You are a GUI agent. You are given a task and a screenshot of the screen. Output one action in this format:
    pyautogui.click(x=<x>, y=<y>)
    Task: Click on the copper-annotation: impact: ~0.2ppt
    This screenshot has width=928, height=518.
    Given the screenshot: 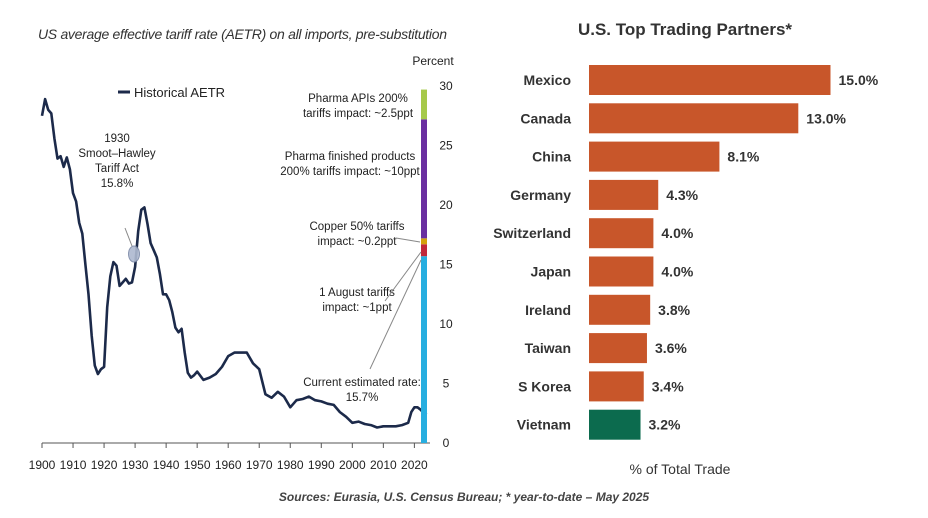 What is the action you would take?
    pyautogui.click(x=358, y=242)
    